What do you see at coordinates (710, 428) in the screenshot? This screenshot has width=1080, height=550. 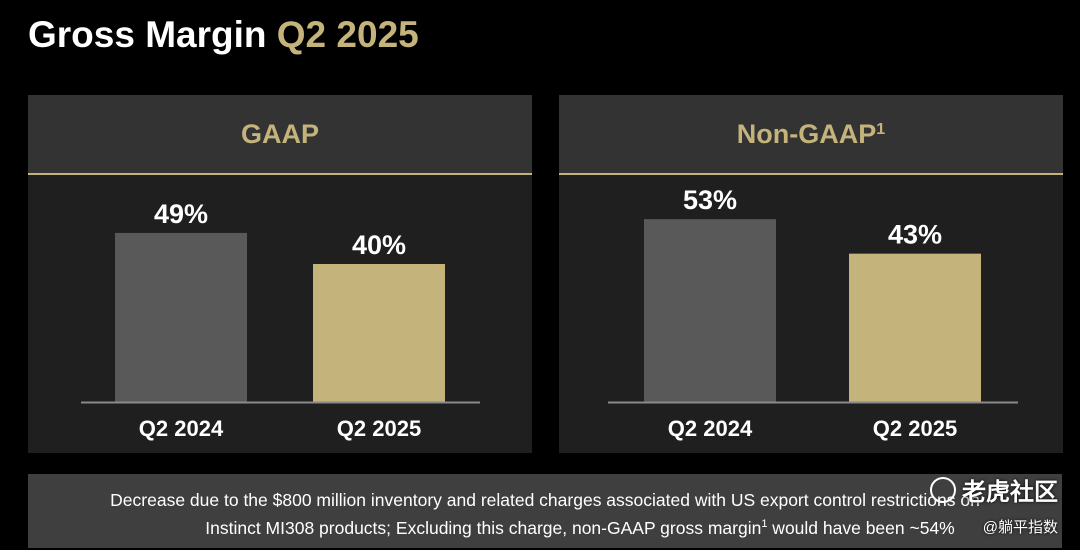 I see `non-gaap-category-label-0: Q2 2024` at bounding box center [710, 428].